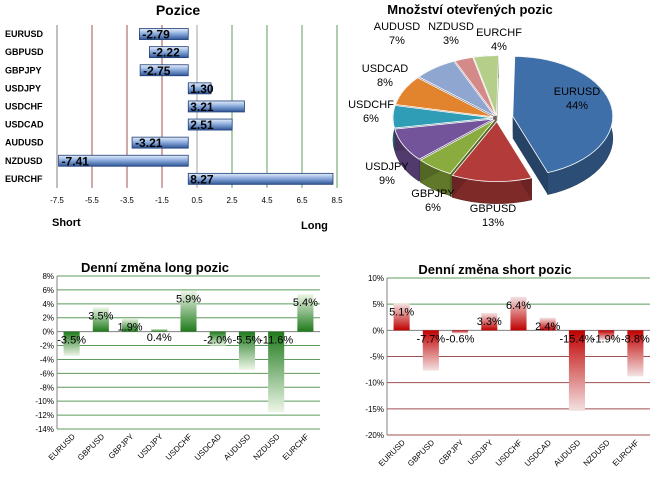 This screenshot has width=657, height=491. I want to click on long-bar-usdcad, so click(217, 338).